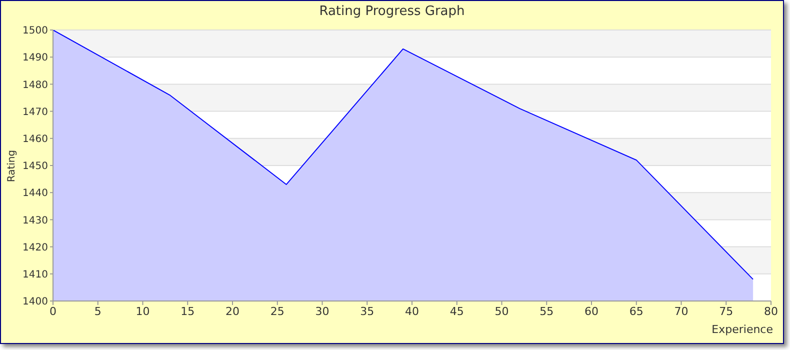 Image resolution: width=790 pixels, height=350 pixels. I want to click on chart-title: Rating Progress Graph, so click(392, 11).